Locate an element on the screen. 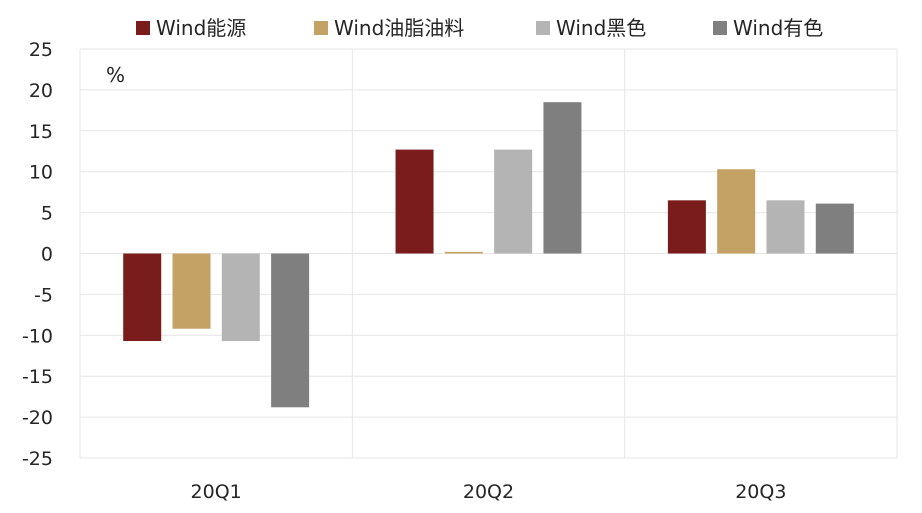  legend-item: Wind黑色 is located at coordinates (591, 28).